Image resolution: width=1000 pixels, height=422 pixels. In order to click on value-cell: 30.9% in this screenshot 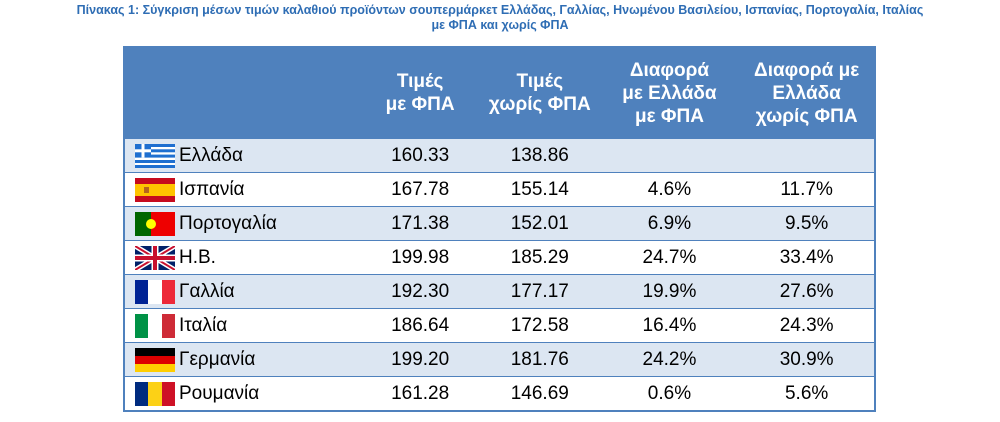, I will do `click(807, 359)`.